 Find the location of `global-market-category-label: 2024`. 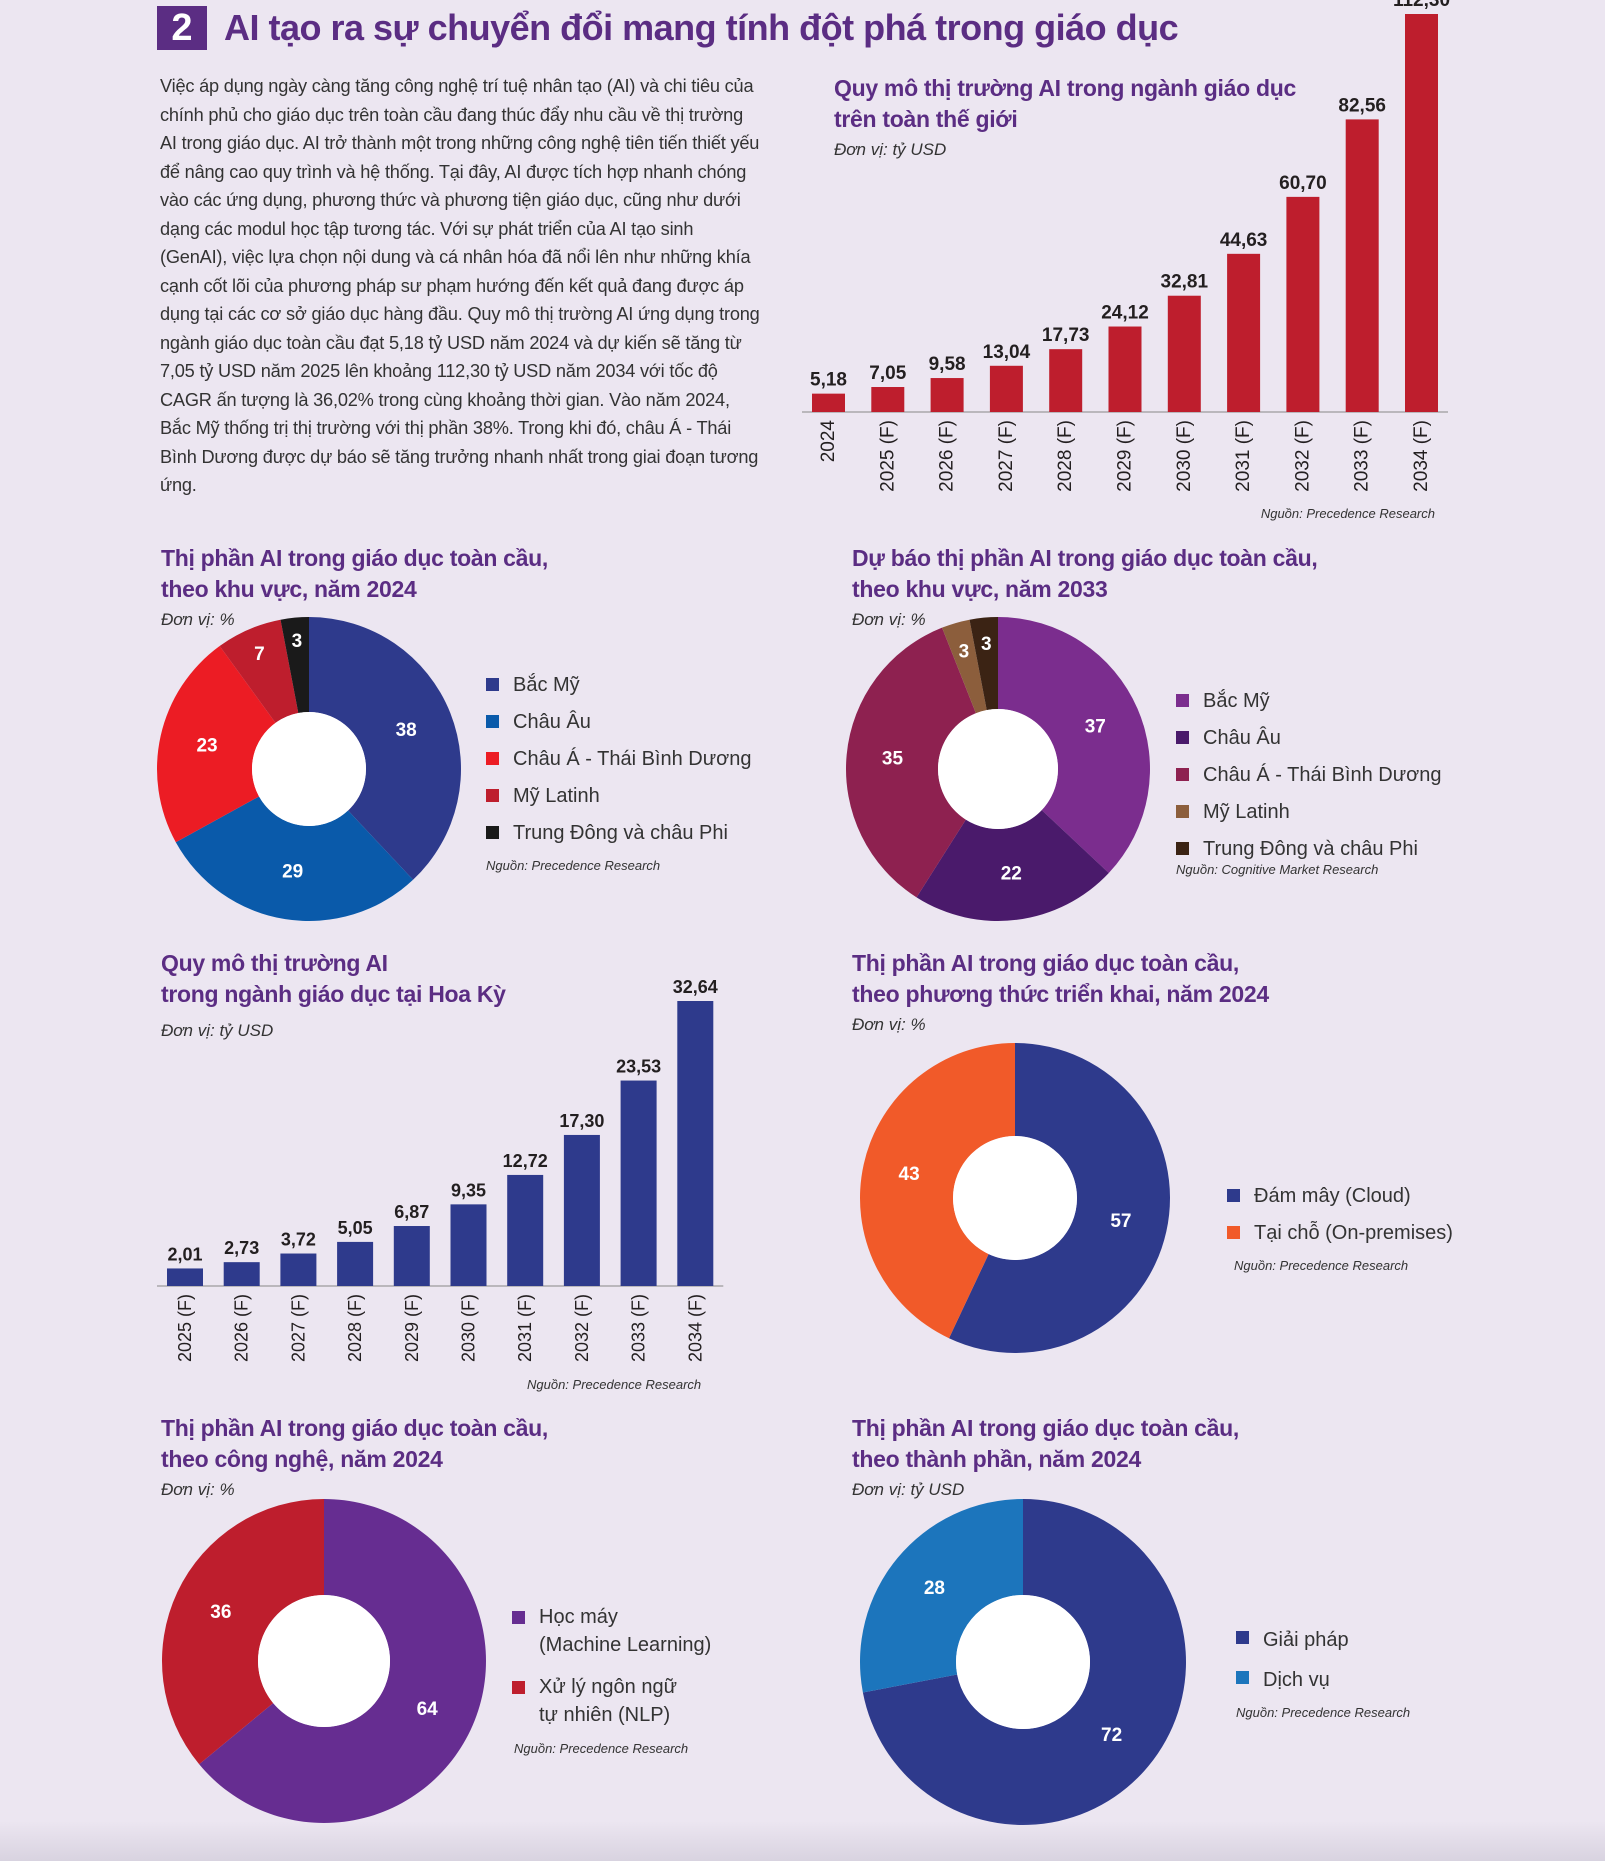

global-market-category-label: 2024 is located at coordinates (828, 441).